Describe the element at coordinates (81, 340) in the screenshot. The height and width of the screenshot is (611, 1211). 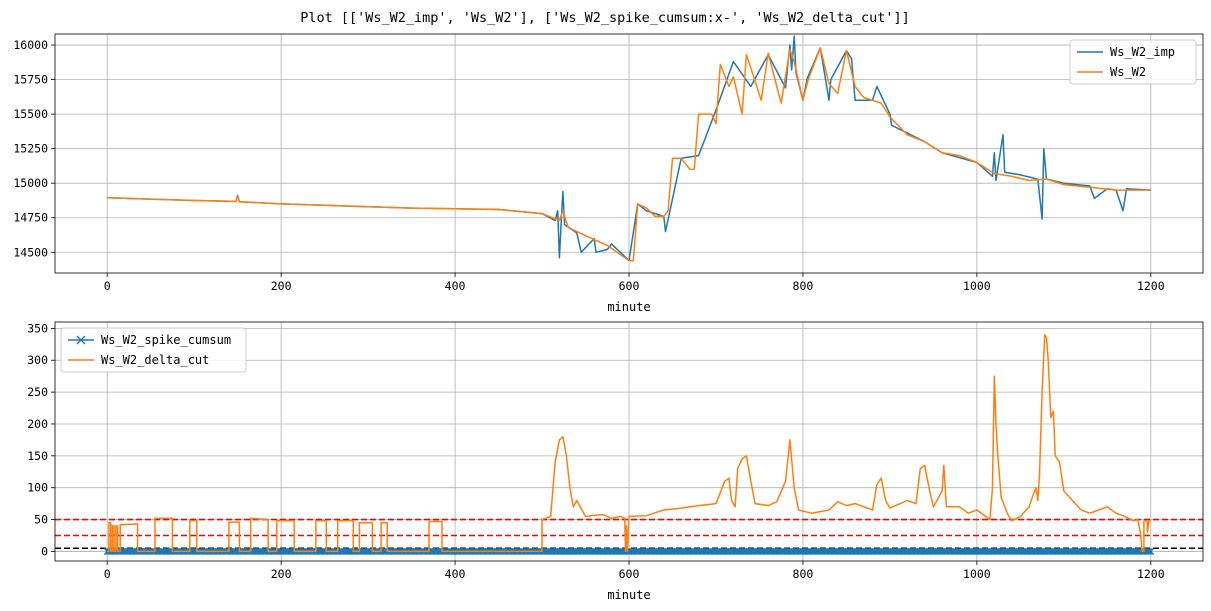
I see `legend-marker` at that location.